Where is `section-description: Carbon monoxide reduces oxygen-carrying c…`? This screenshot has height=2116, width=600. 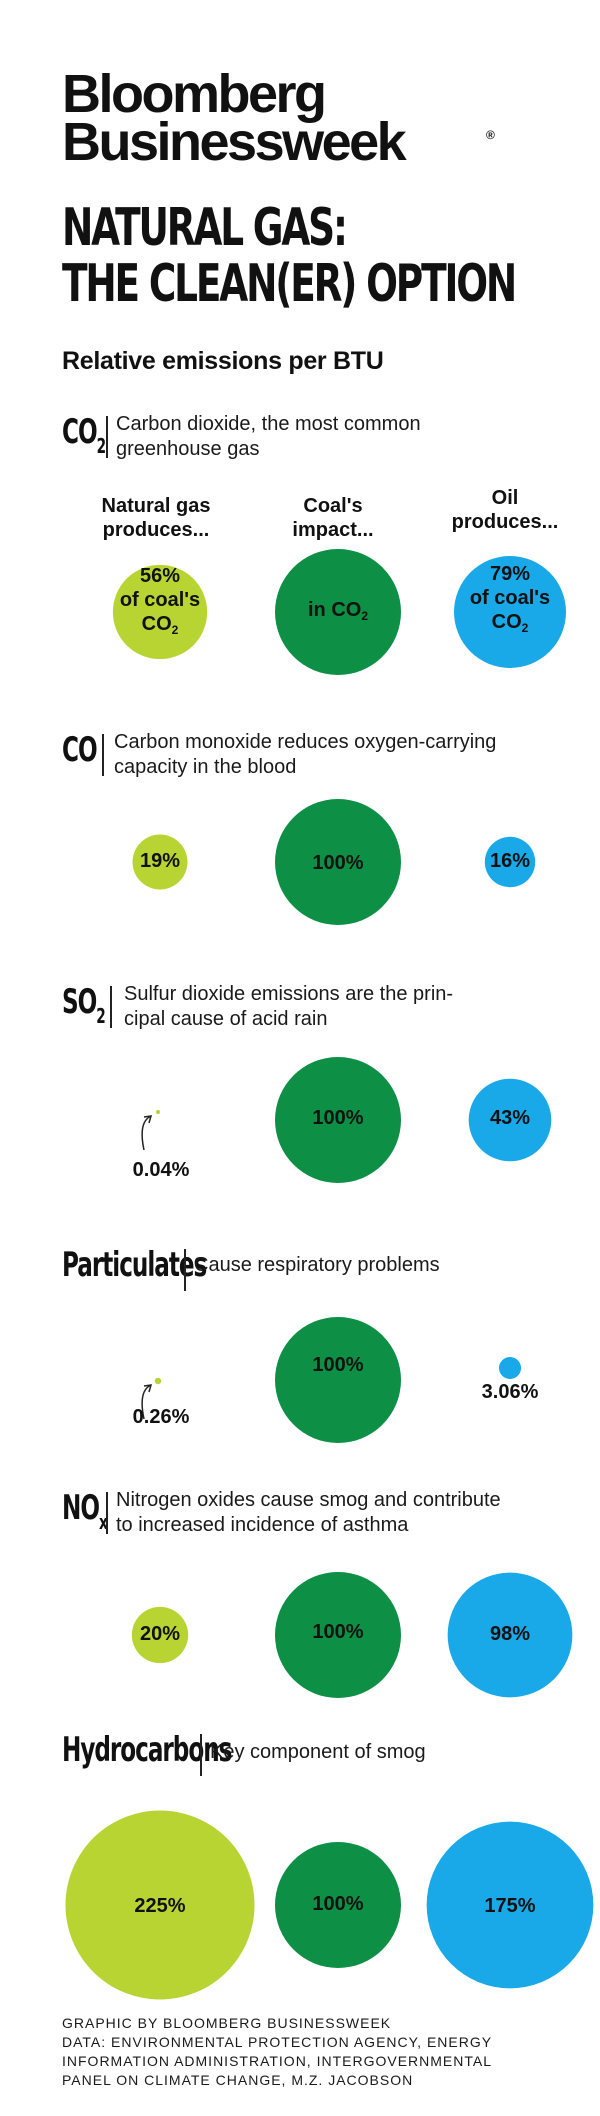
section-description: Carbon monoxide reduces oxygen-carrying c… is located at coordinates (305, 754).